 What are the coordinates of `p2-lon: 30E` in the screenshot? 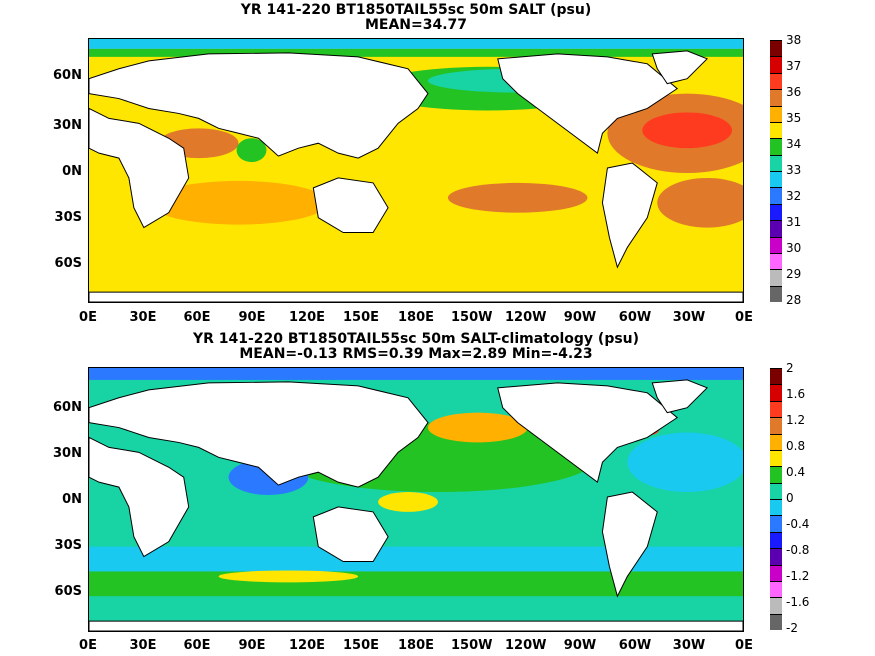 It's located at (143, 645).